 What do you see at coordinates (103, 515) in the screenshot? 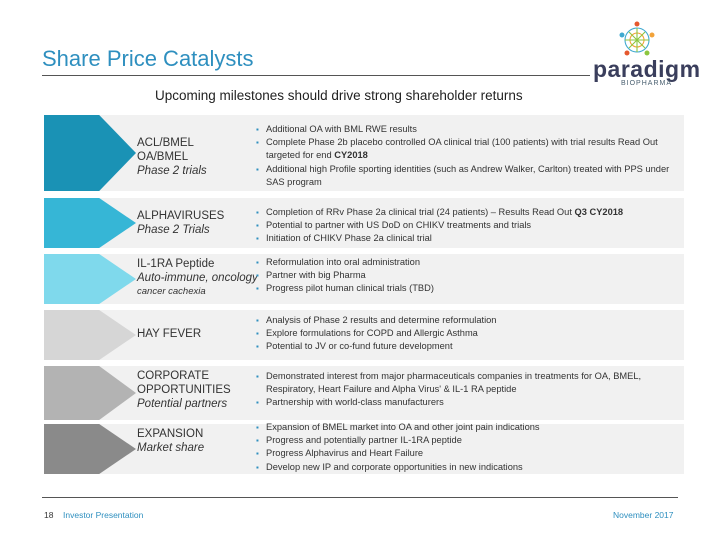
I see `footer-presentation-label: Investor Presentation` at bounding box center [103, 515].